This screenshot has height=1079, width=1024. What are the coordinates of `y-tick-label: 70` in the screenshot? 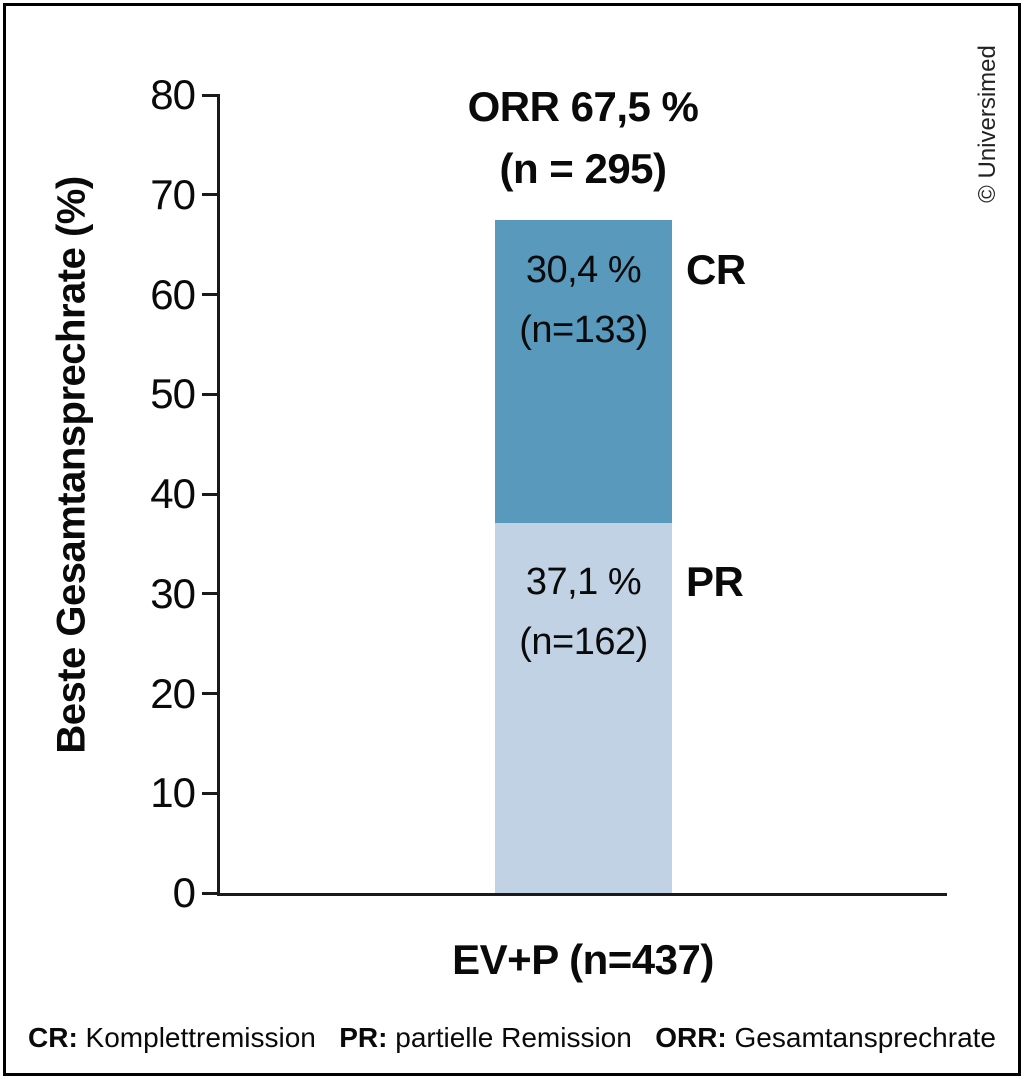 It's located at (173, 194).